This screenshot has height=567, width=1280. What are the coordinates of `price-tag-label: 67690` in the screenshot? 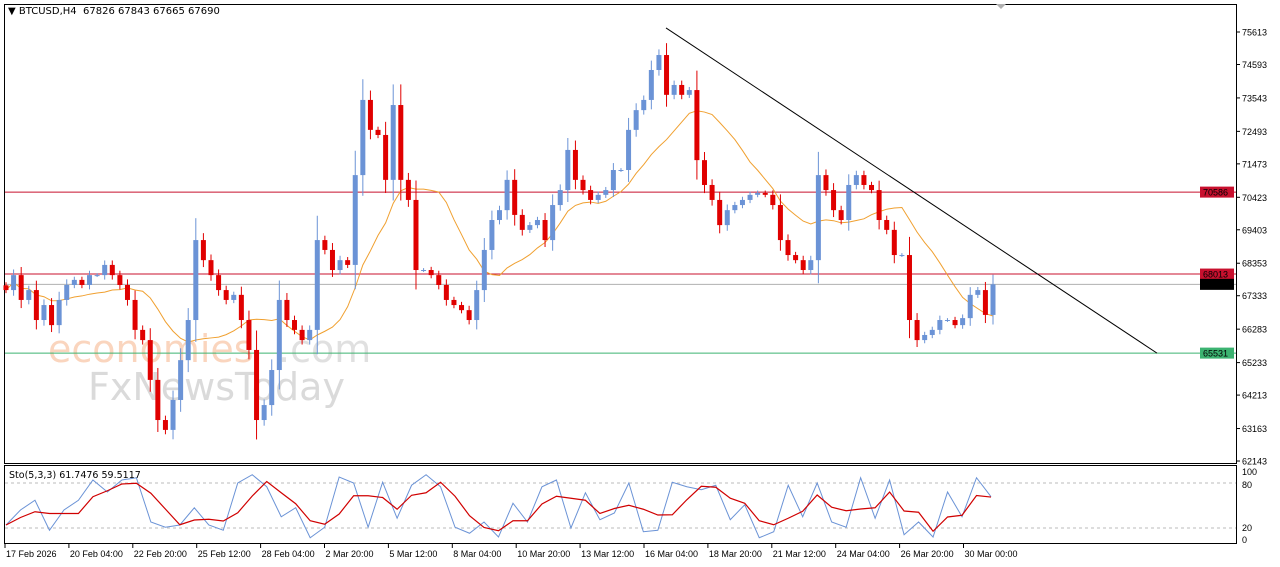 It's located at (1215, 285).